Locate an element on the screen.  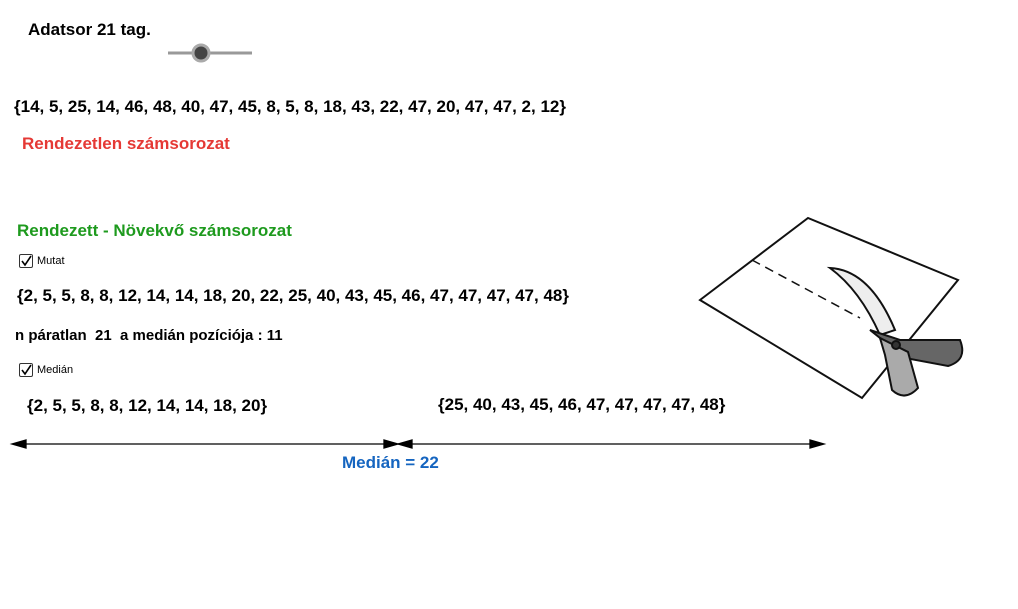
sorted-label: Rendezett - Növekvő számsorozat is located at coordinates (154, 230).